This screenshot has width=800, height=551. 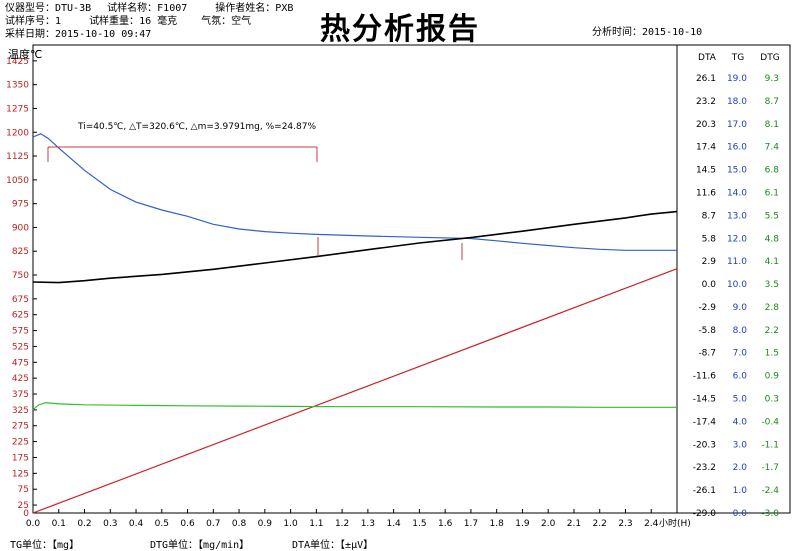 I want to click on y-tick-label: 825, so click(x=20, y=252).